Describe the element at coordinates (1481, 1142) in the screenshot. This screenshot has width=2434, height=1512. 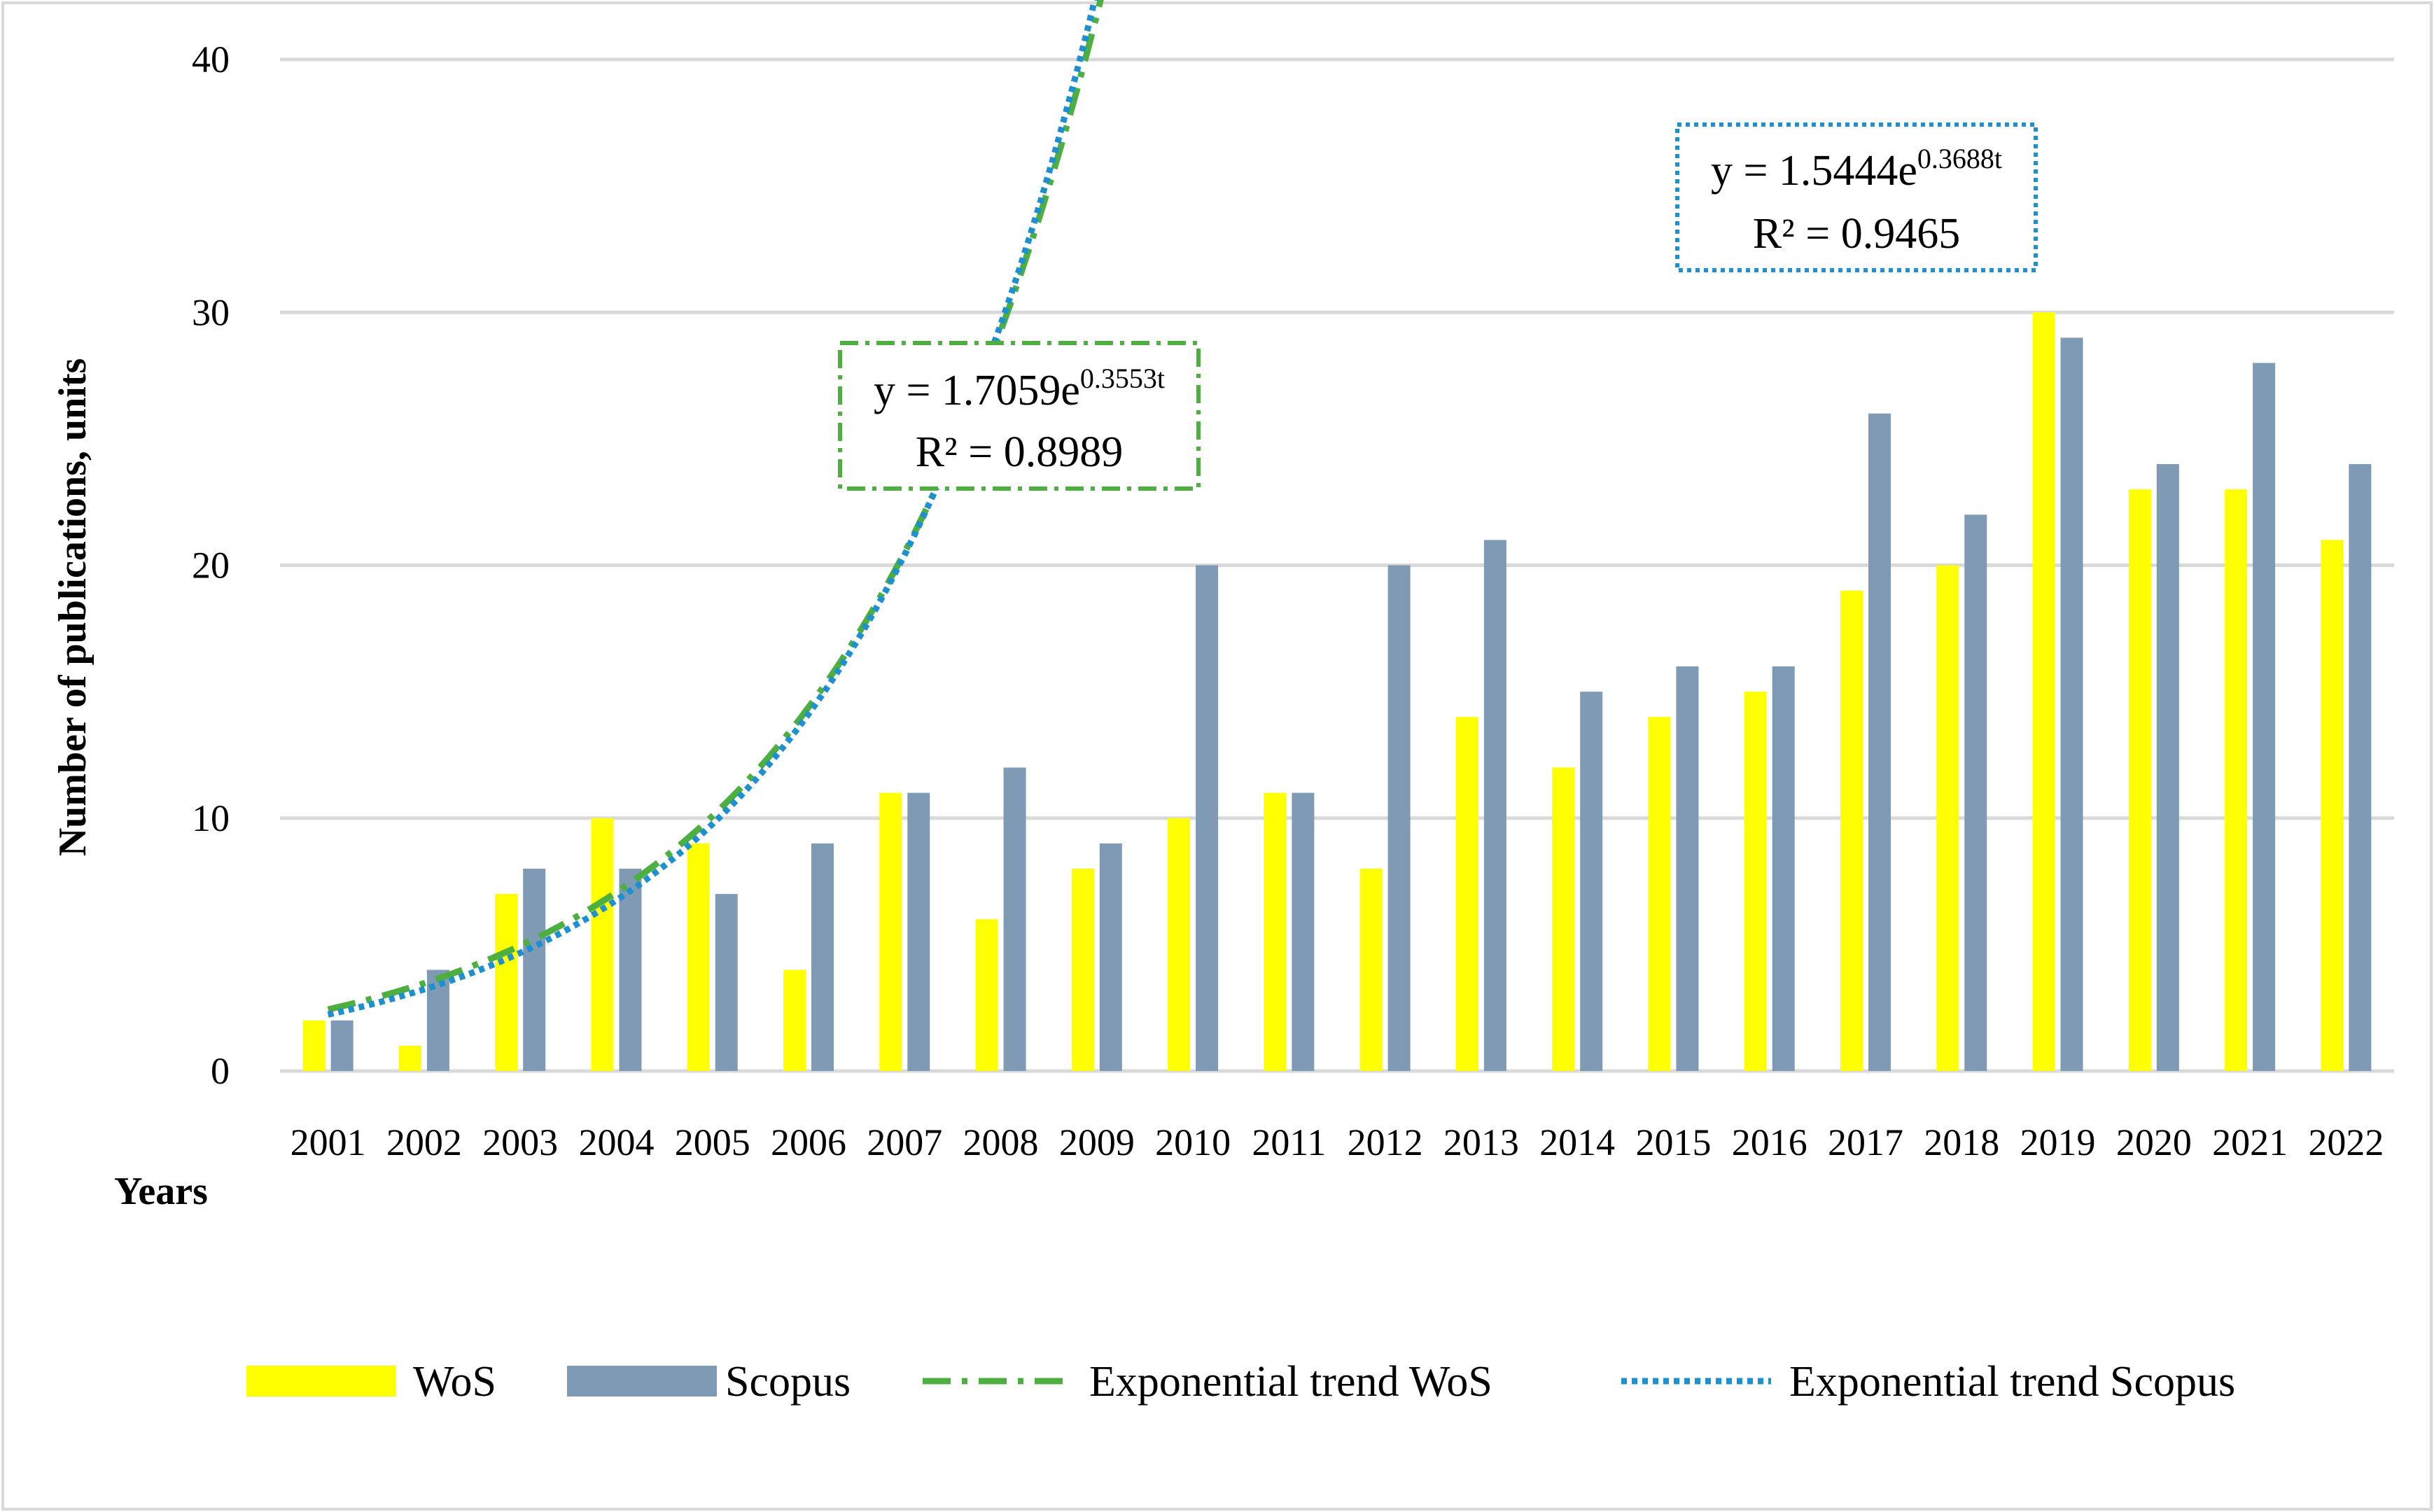
I see `x-tick-label: 2013` at that location.